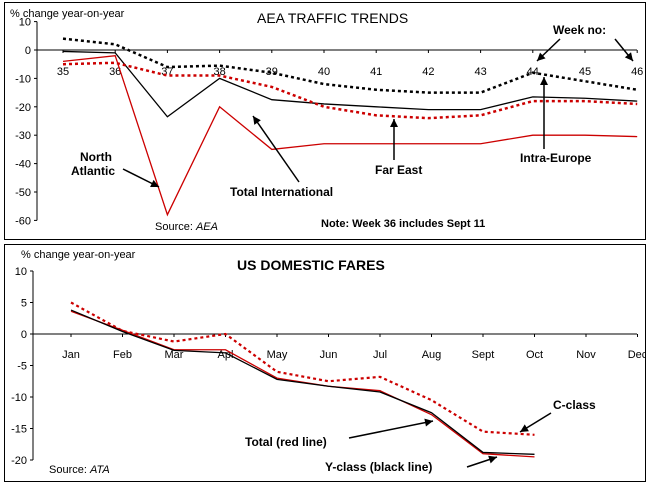 Image resolution: width=650 pixels, height=486 pixels. Describe the element at coordinates (391, 429) in the screenshot. I see `arrow-total` at that location.